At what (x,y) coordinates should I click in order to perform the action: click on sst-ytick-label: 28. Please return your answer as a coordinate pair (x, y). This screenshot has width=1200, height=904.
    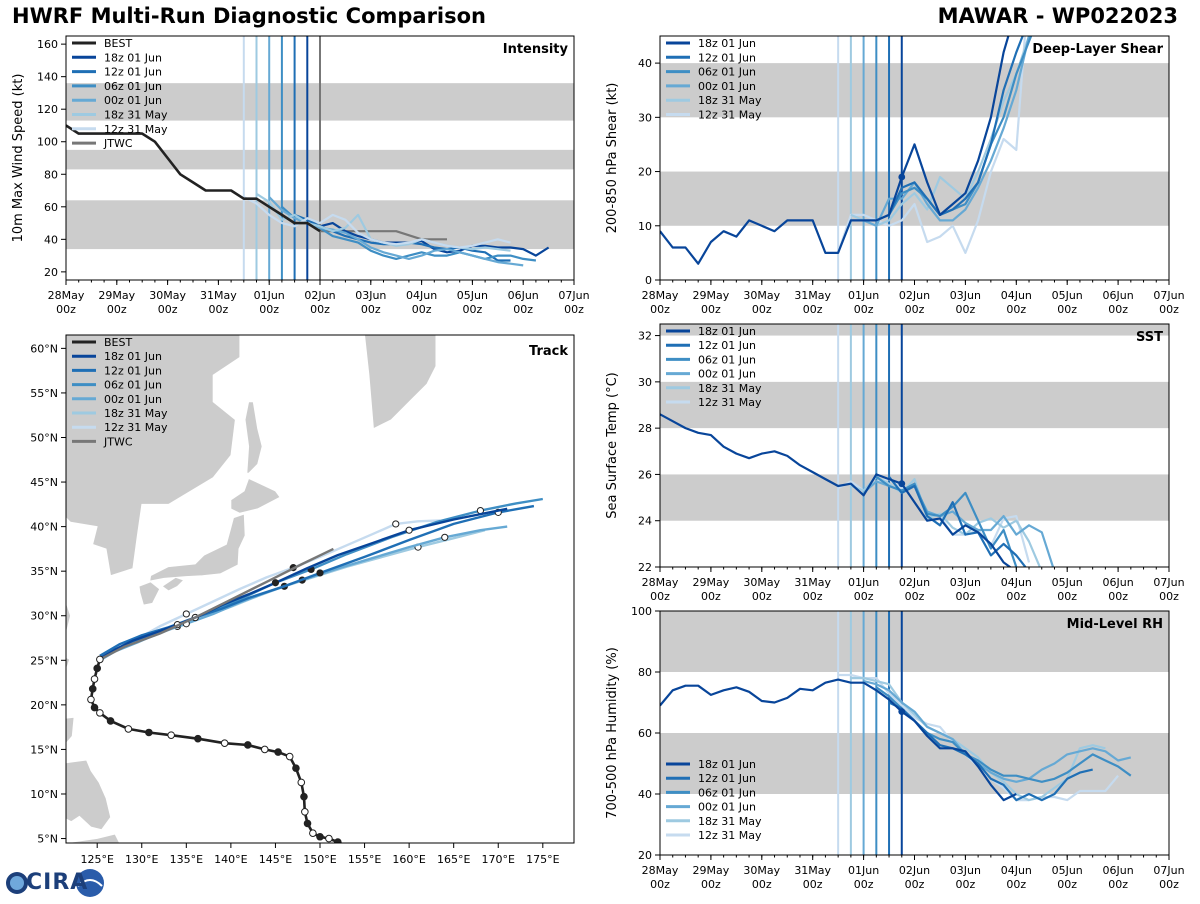
    Looking at the image, I should click on (645, 428).